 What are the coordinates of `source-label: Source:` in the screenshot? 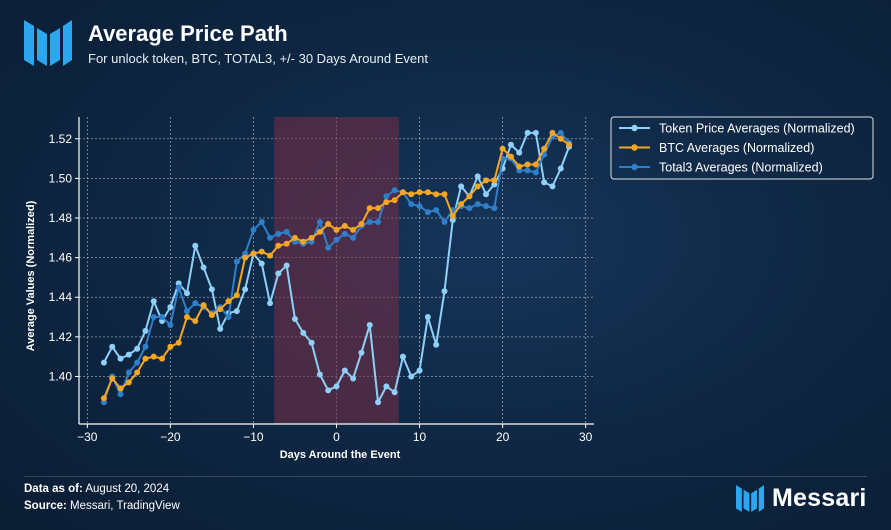 It's located at (45, 506).